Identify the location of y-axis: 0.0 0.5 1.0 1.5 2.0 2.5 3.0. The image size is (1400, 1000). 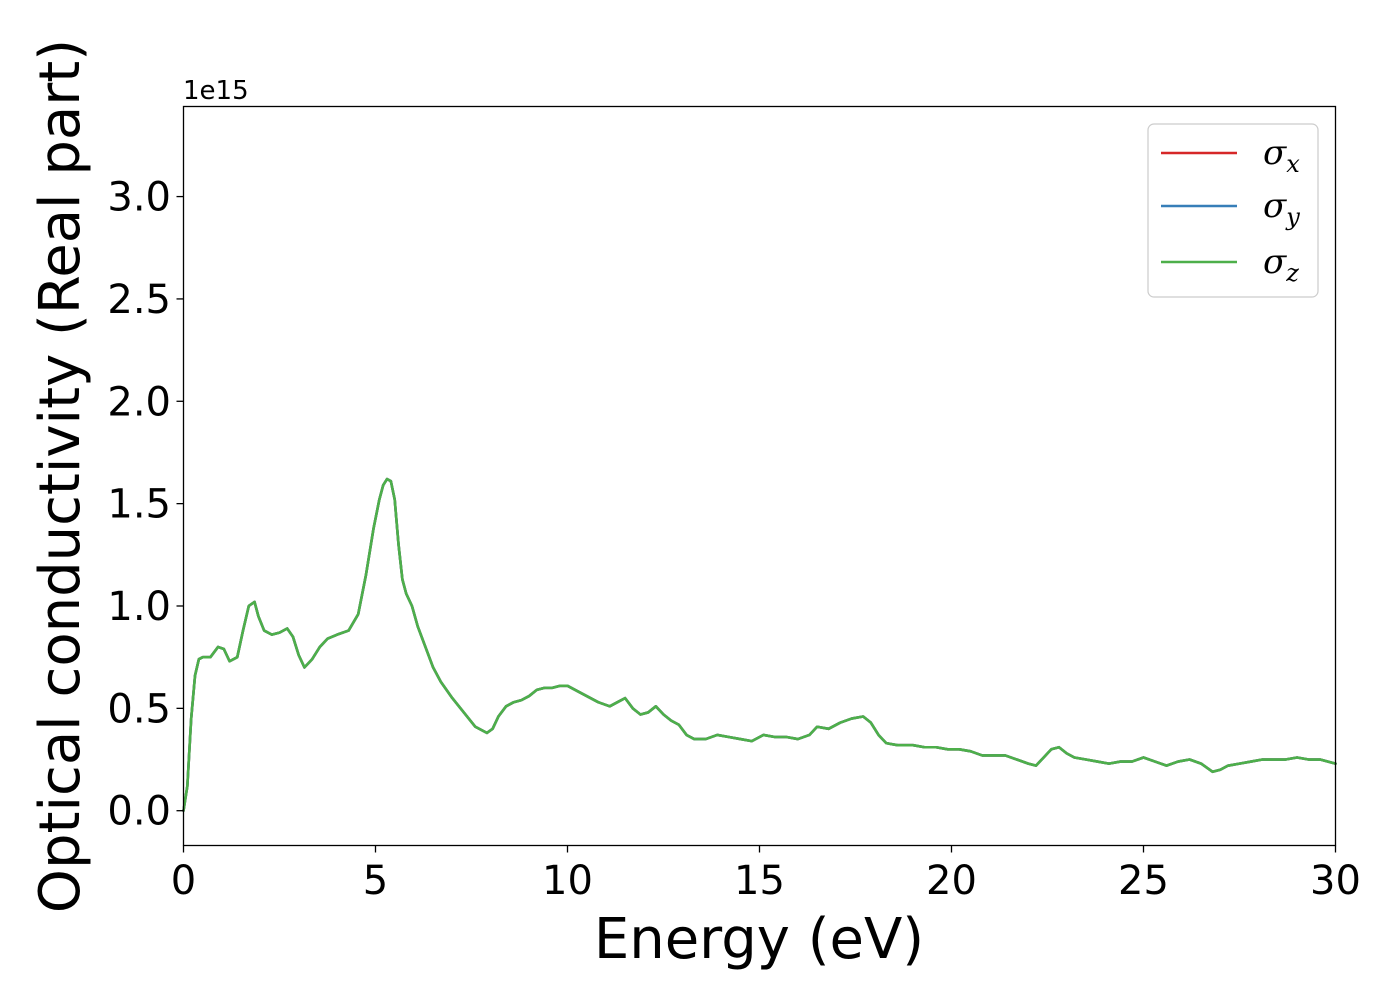
(145, 505).